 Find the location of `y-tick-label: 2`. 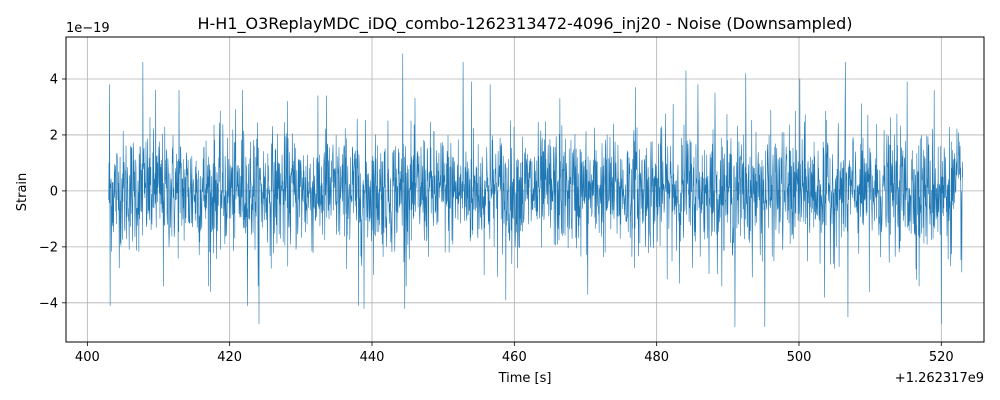

y-tick-label: 2 is located at coordinates (54, 135).